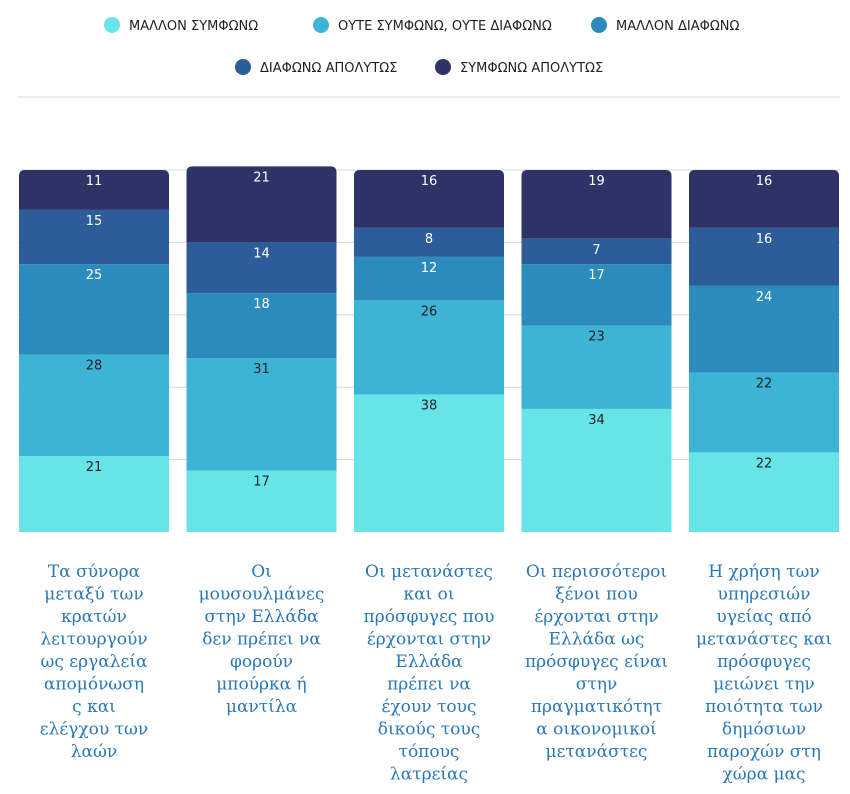 Image resolution: width=850 pixels, height=794 pixels. Describe the element at coordinates (94, 572) in the screenshot. I see `category-label-line: Τα σύνορα` at that location.